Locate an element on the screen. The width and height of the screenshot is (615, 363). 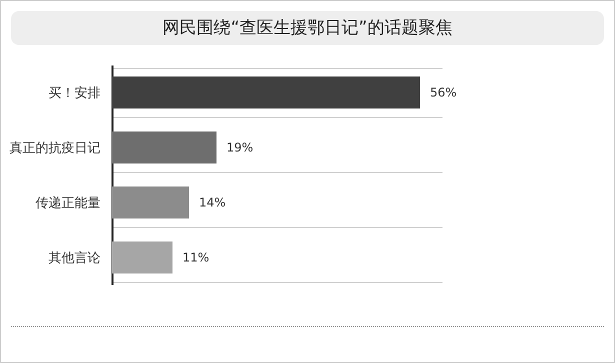
data-label: 14% is located at coordinates (212, 203).